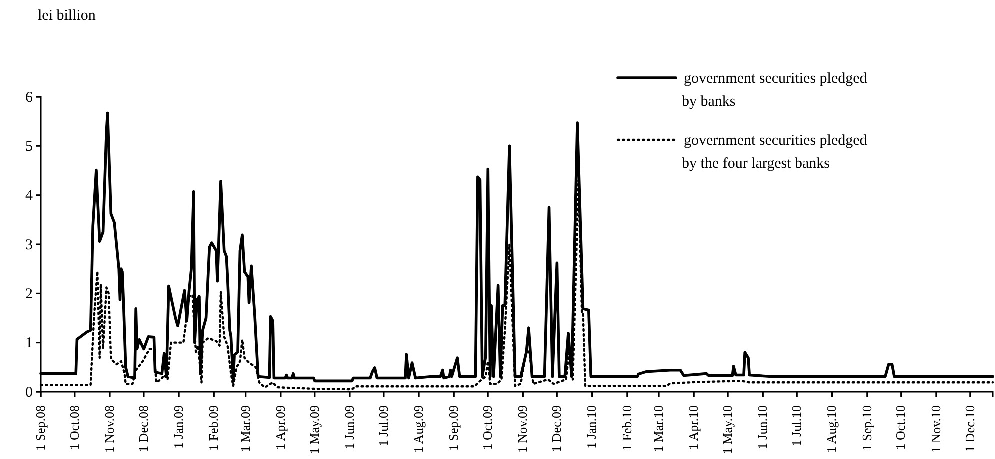 The image size is (995, 459). I want to click on x-tick-label: 1 Jan.10, so click(592, 427).